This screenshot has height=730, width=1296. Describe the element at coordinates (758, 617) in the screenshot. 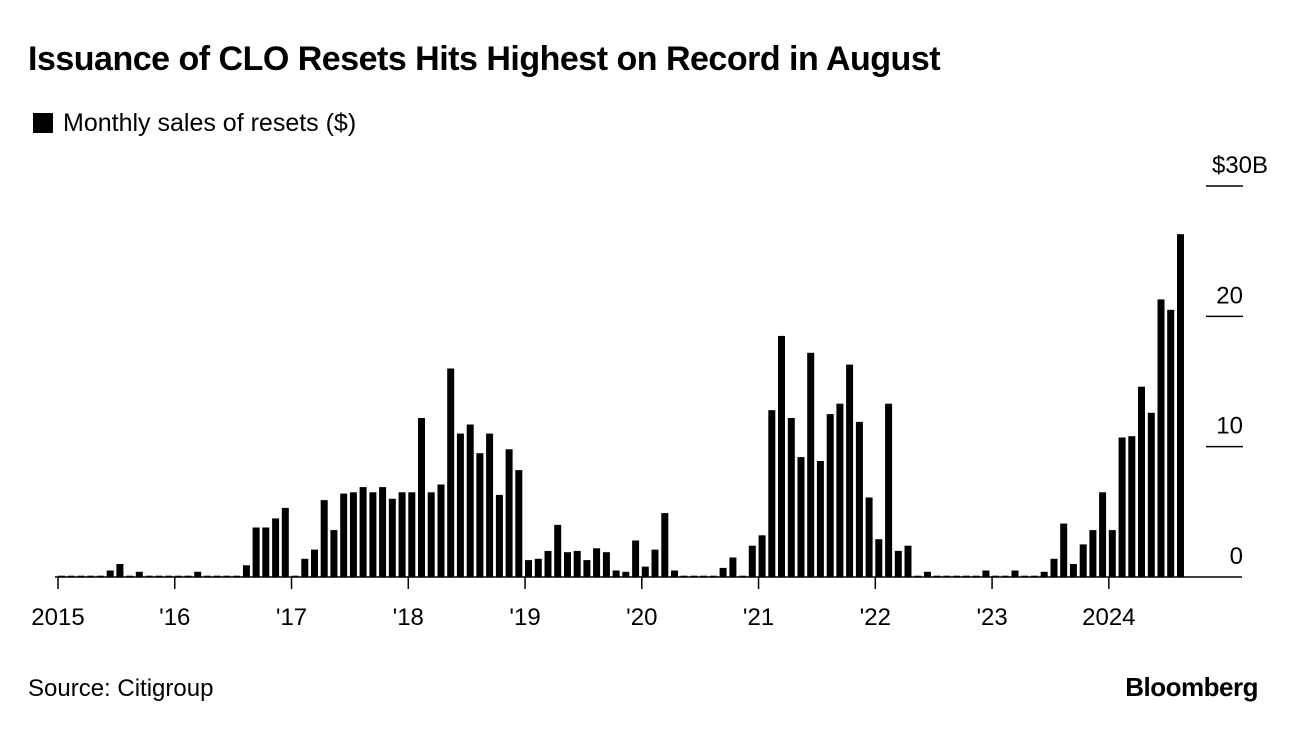

I see `x-tick-label: '21` at that location.